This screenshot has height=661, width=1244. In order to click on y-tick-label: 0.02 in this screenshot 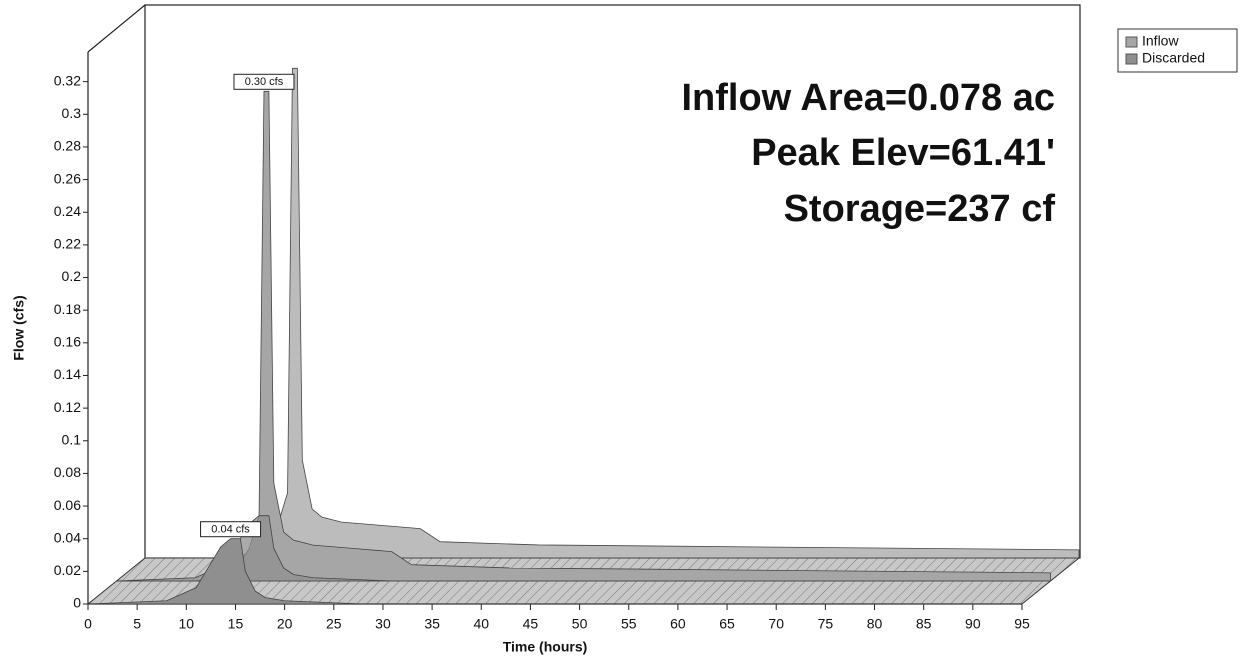, I will do `click(67, 570)`.